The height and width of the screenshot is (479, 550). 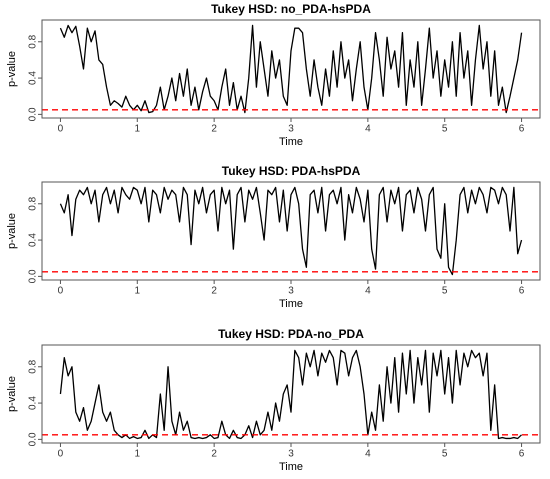 I want to click on chart-title: Tukey HSD: PDA-hsPDA, so click(x=291, y=171).